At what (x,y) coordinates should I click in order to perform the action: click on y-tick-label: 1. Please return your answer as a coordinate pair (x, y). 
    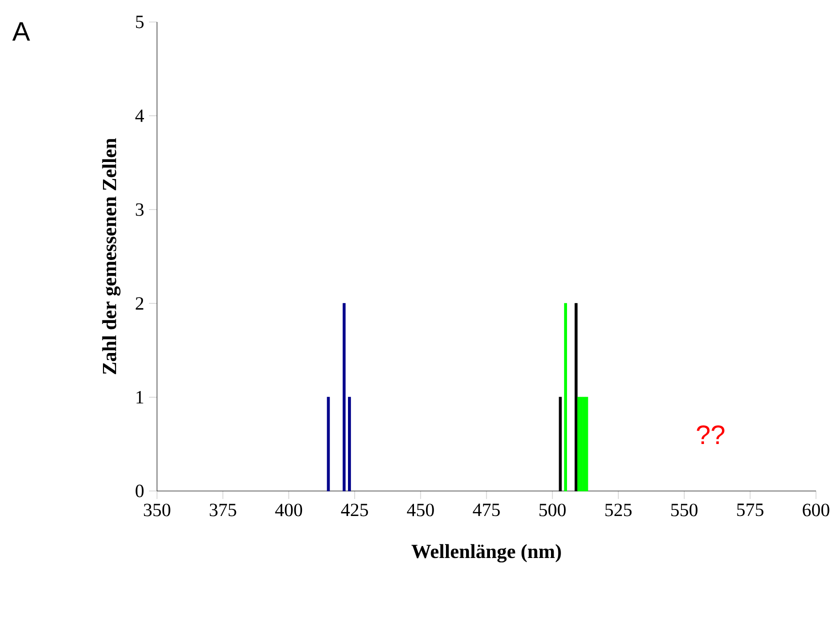
    Looking at the image, I should click on (140, 397).